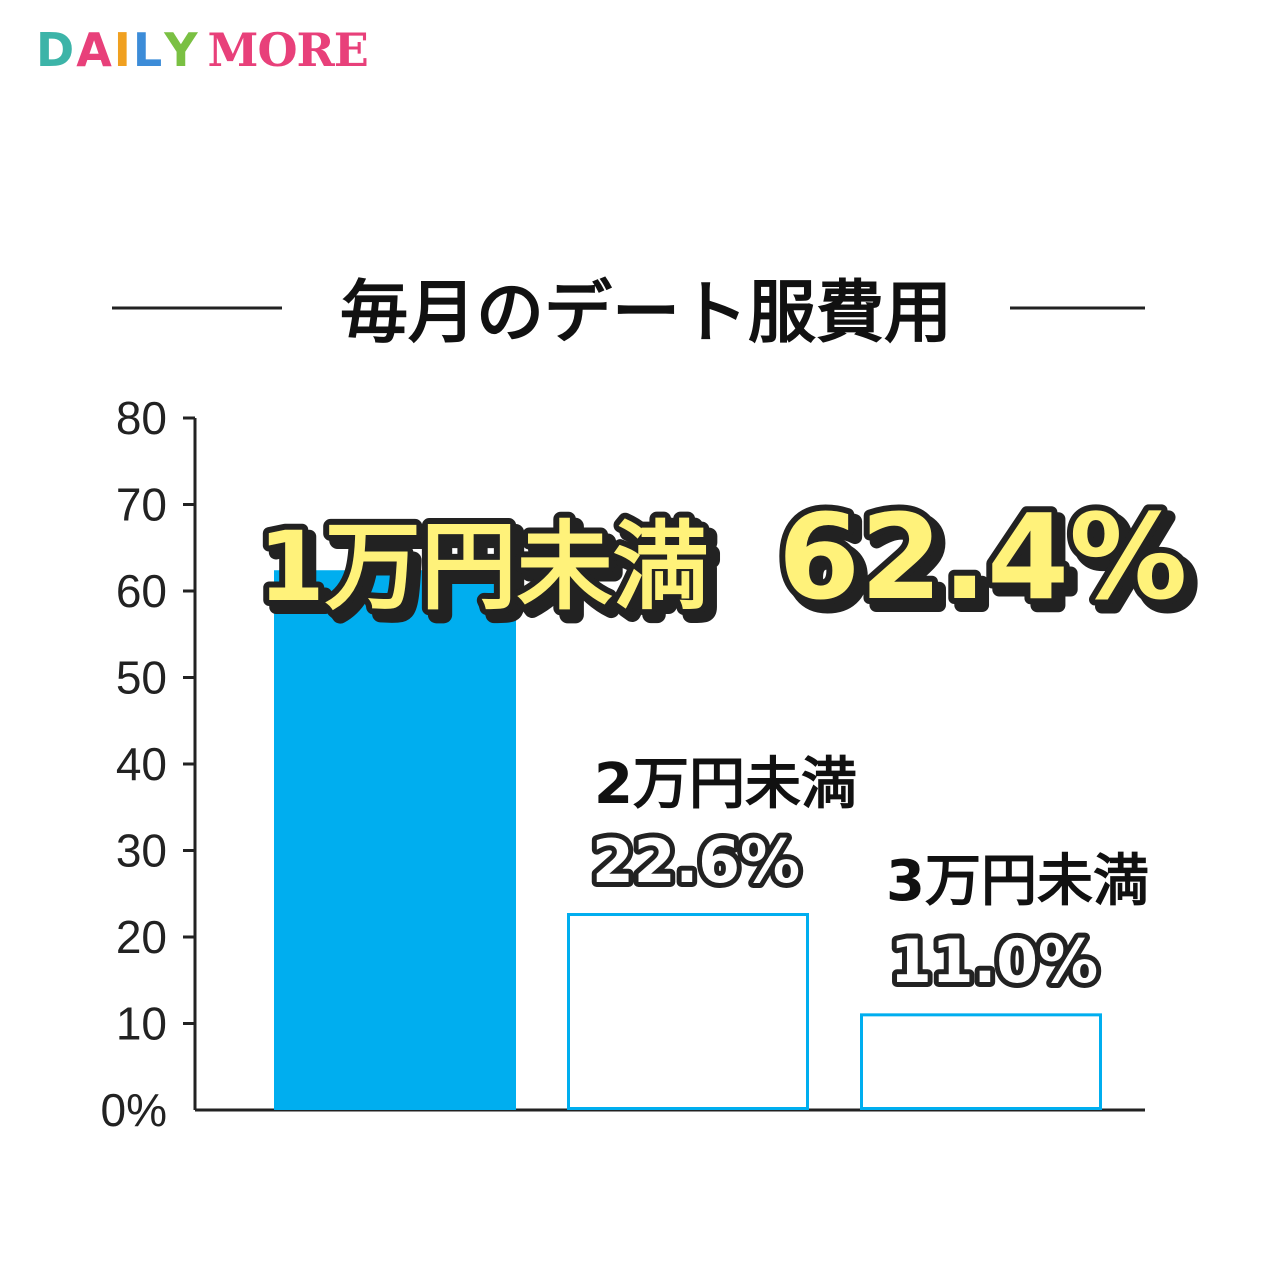 The height and width of the screenshot is (1281, 1280). Describe the element at coordinates (141, 851) in the screenshot. I see `y-tick-label: 30` at that location.